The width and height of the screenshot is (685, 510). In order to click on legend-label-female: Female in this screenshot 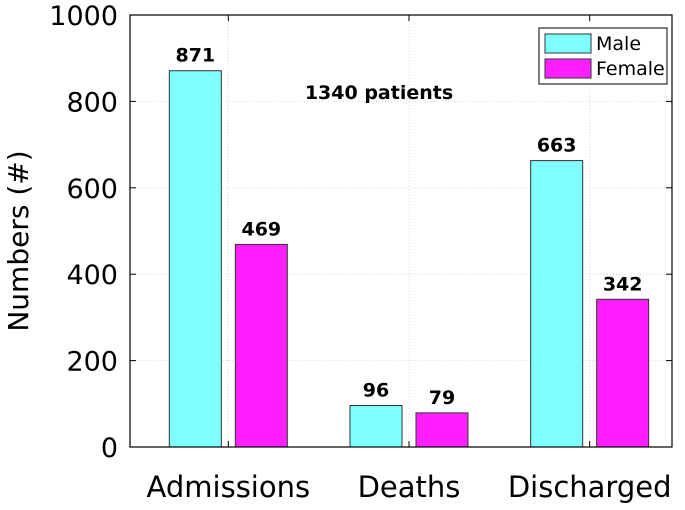, I will do `click(630, 69)`.